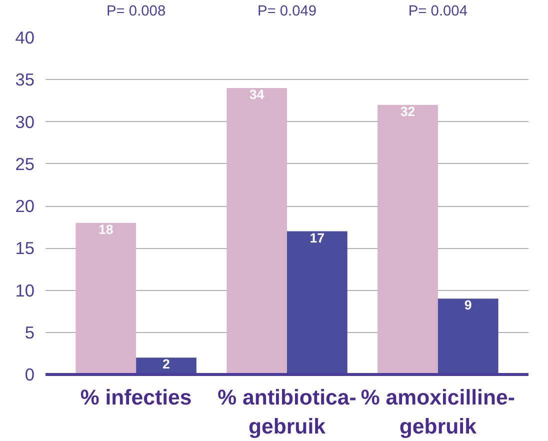 The width and height of the screenshot is (548, 441). Describe the element at coordinates (166, 364) in the screenshot. I see `data-label: 2` at that location.